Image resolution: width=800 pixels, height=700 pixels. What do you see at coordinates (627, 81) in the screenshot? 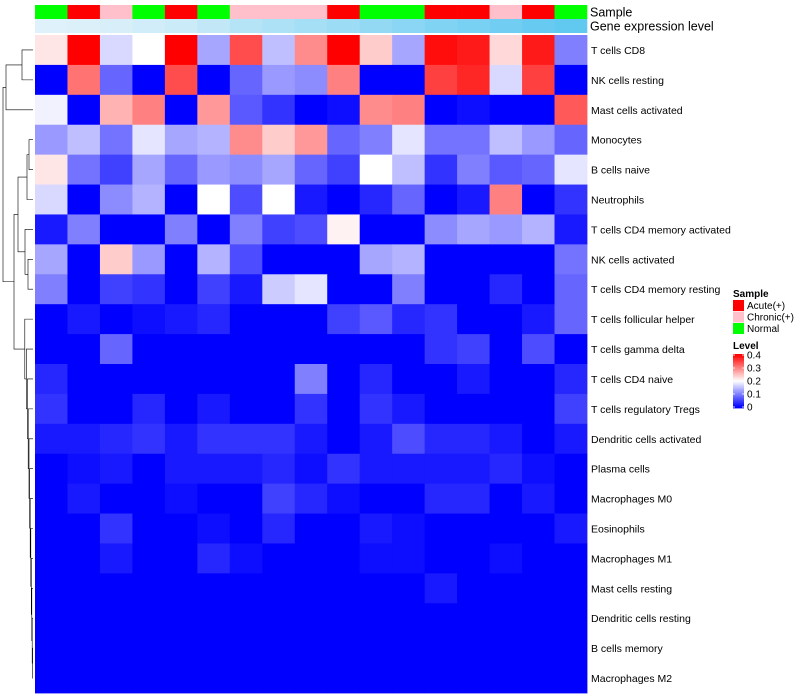
I see `row-label: NK cells resting` at bounding box center [627, 81].